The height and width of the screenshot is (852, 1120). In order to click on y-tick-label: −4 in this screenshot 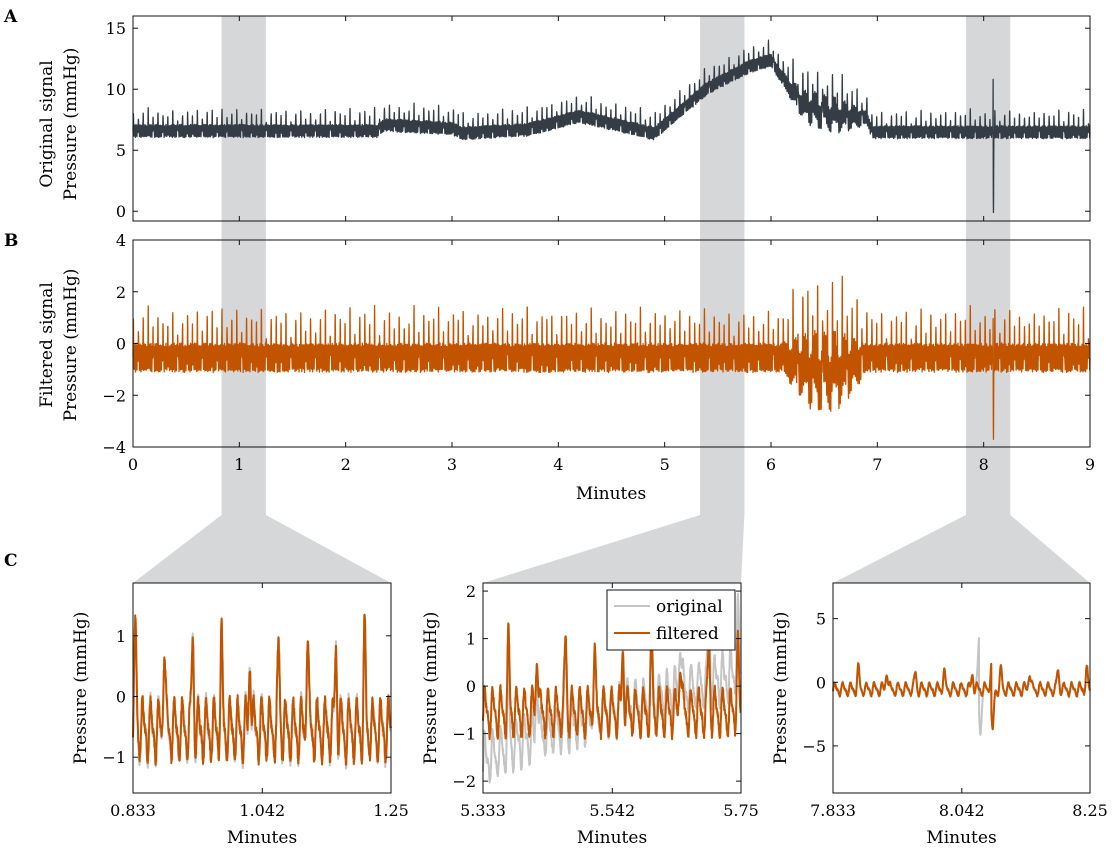, I will do `click(114, 447)`.